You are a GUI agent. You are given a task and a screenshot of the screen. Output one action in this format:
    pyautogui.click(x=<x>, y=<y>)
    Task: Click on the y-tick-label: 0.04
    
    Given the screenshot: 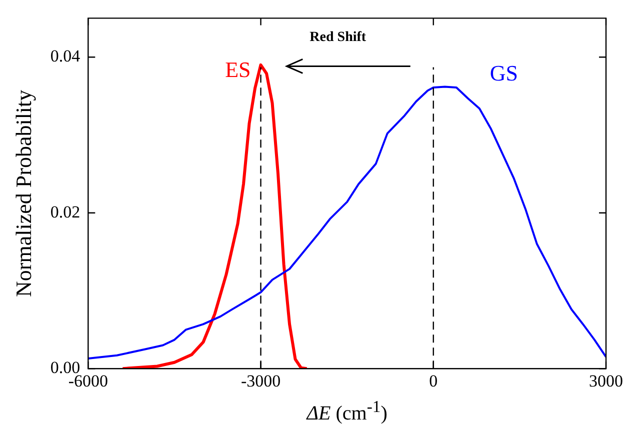 What is the action you would take?
    pyautogui.click(x=65, y=56)
    